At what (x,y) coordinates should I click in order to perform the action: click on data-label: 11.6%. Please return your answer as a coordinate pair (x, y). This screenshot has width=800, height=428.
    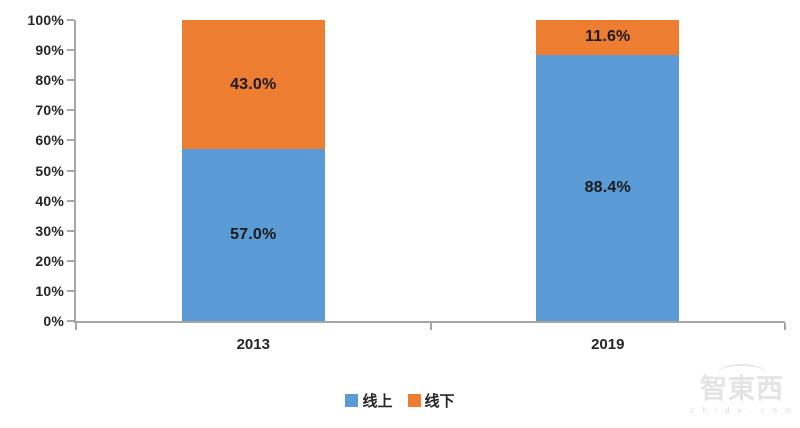
    Looking at the image, I should click on (608, 37).